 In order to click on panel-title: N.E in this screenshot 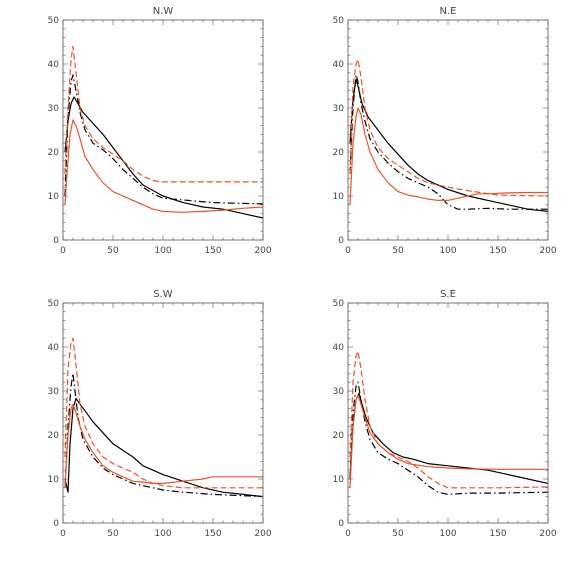, I will do `click(448, 11)`.